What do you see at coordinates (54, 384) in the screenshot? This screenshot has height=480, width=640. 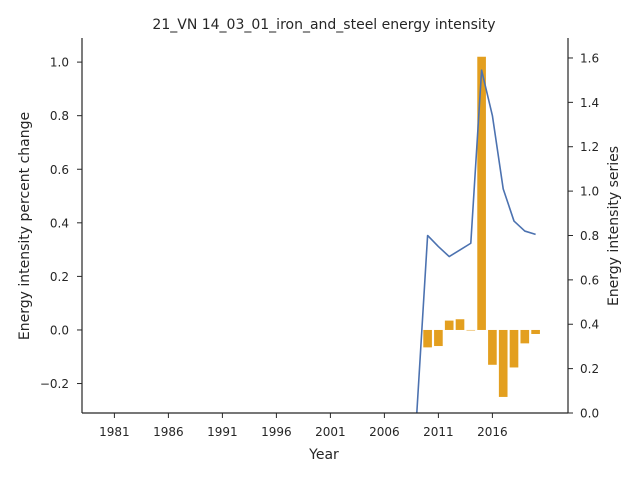 I see `y-left-tick-label: −0.2` at bounding box center [54, 384].